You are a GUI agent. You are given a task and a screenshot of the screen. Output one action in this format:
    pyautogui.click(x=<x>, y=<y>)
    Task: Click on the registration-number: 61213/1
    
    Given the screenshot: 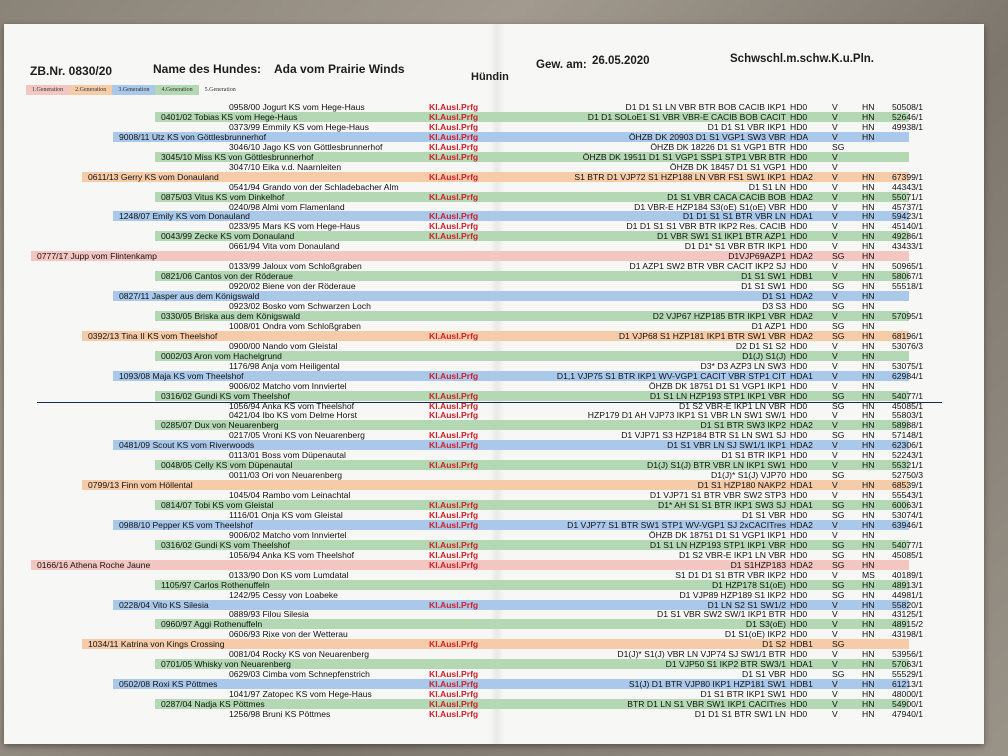 What is the action you would take?
    pyautogui.click(x=908, y=684)
    